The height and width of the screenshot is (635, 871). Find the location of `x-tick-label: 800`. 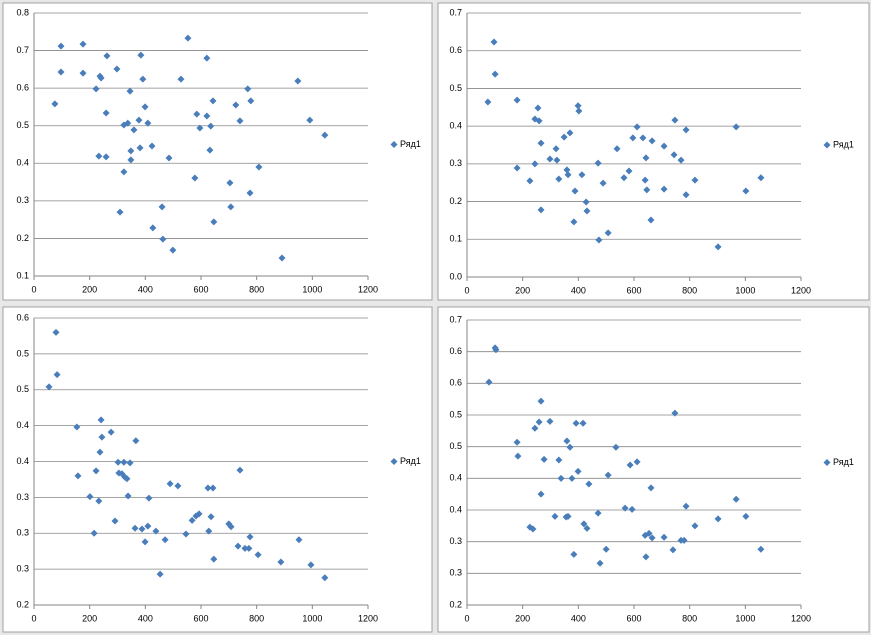

x-tick-label: 800 is located at coordinates (256, 289).